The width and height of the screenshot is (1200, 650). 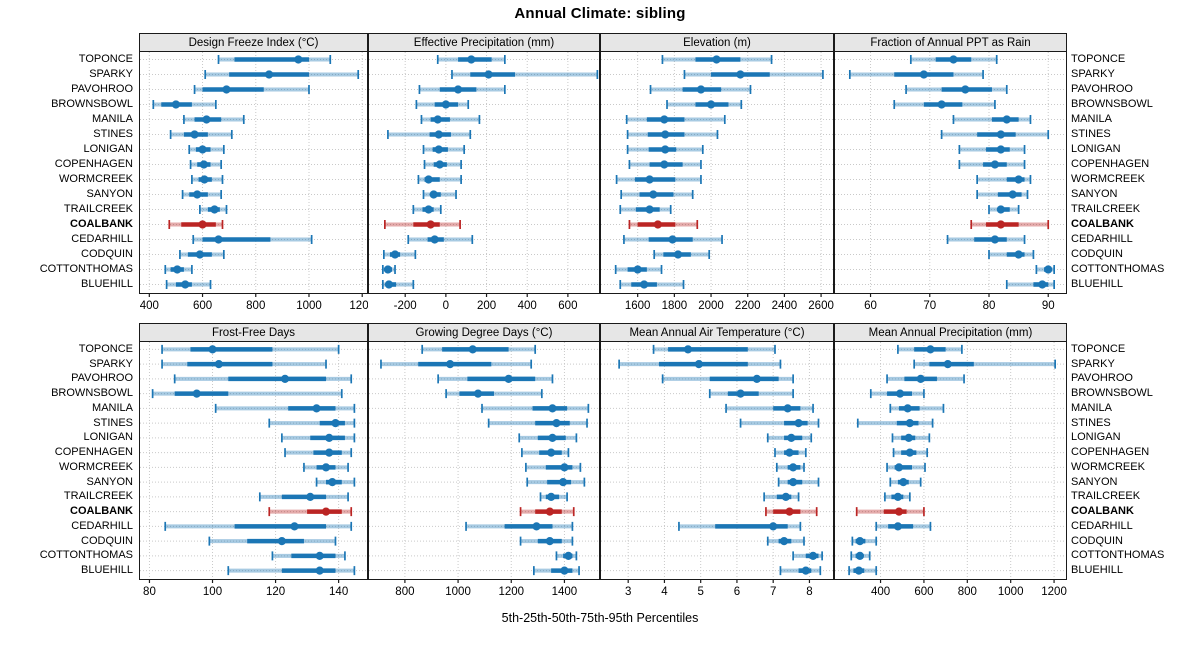 What do you see at coordinates (959, 302) in the screenshot?
I see `x-axis-svg: 60 70 80 90` at bounding box center [959, 302].